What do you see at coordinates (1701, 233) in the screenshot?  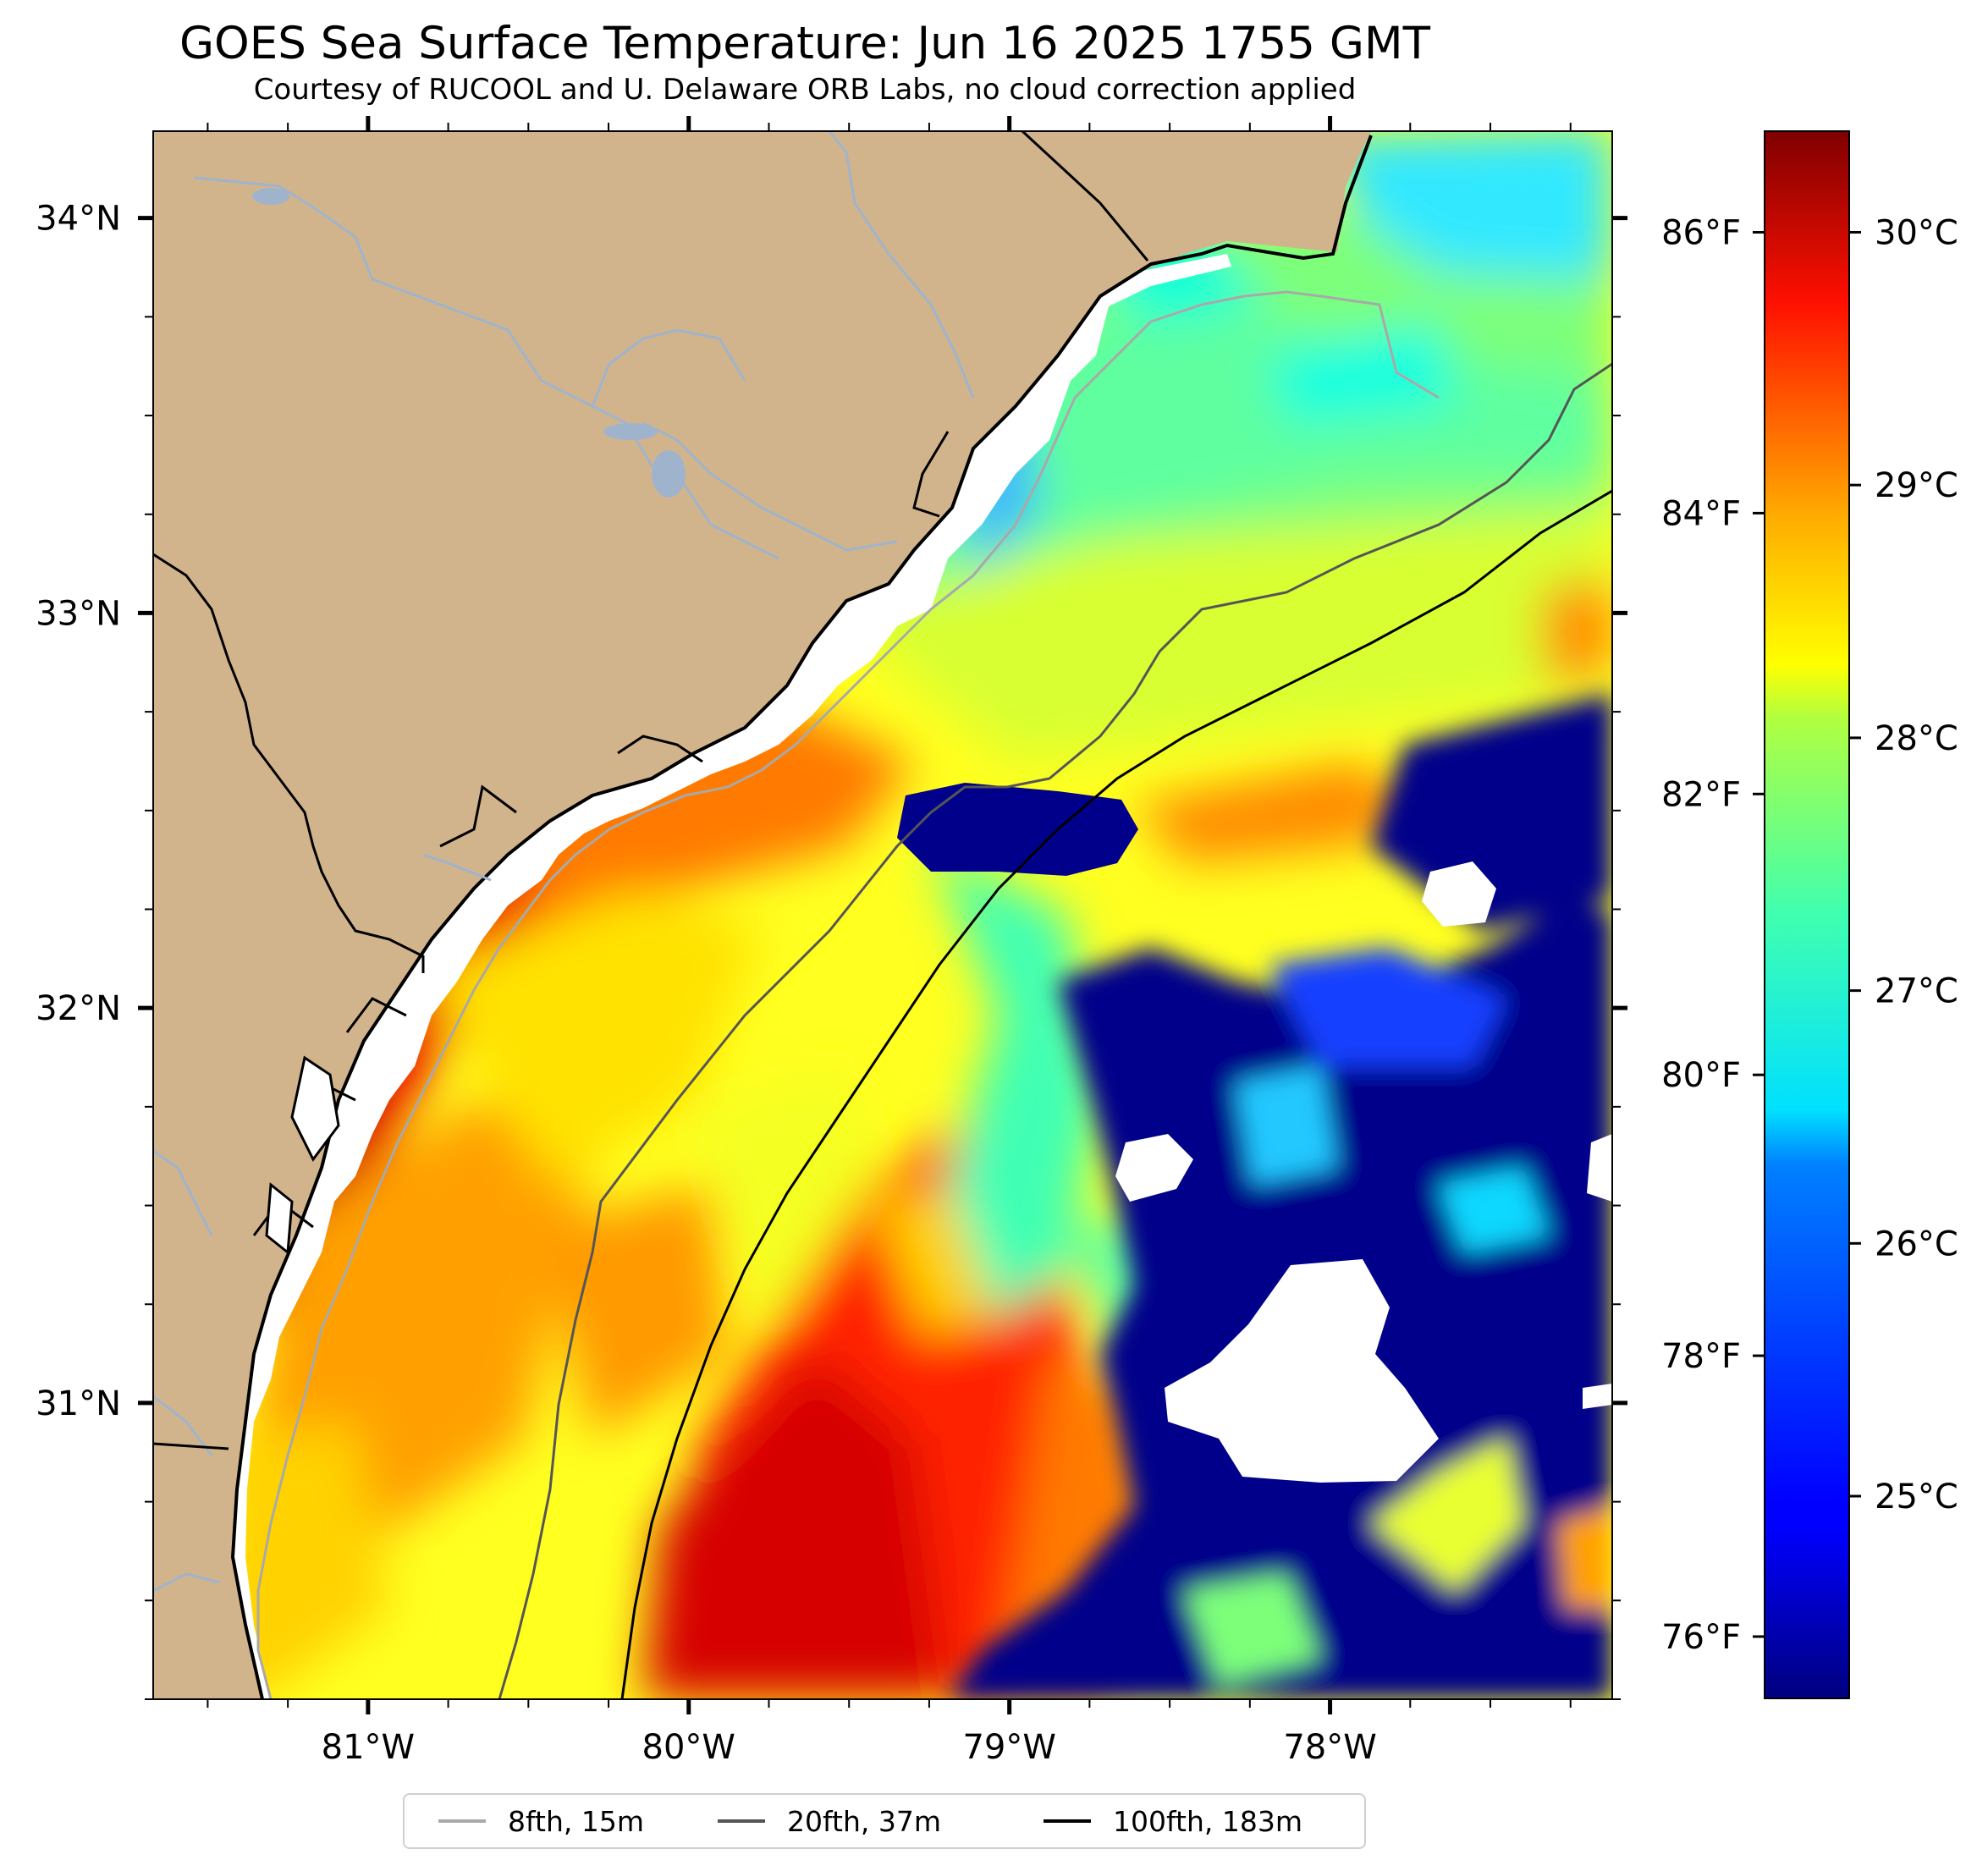 I see `fahrenheit-tick-label: 86°F` at bounding box center [1701, 233].